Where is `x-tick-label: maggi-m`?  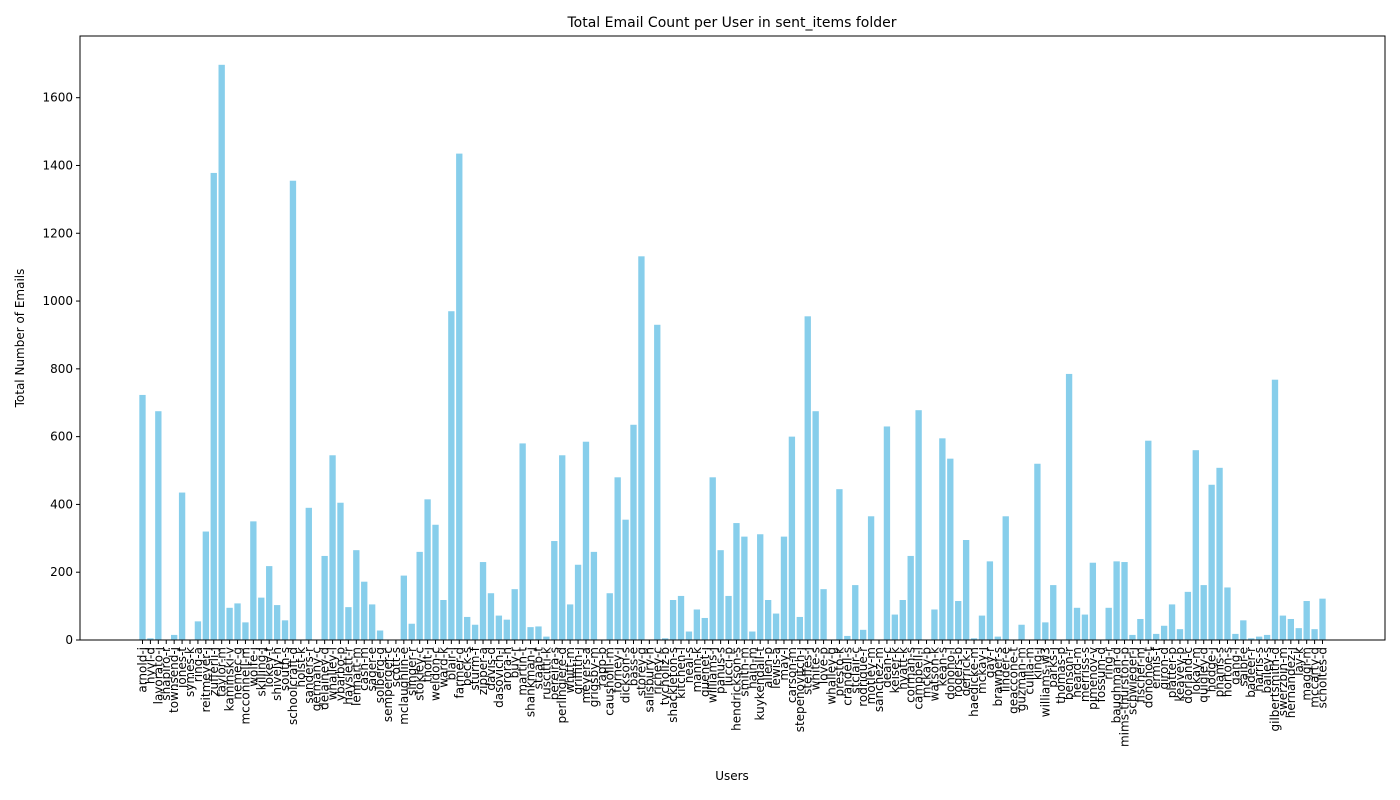 x-tick-label: maggi-m is located at coordinates (1307, 674).